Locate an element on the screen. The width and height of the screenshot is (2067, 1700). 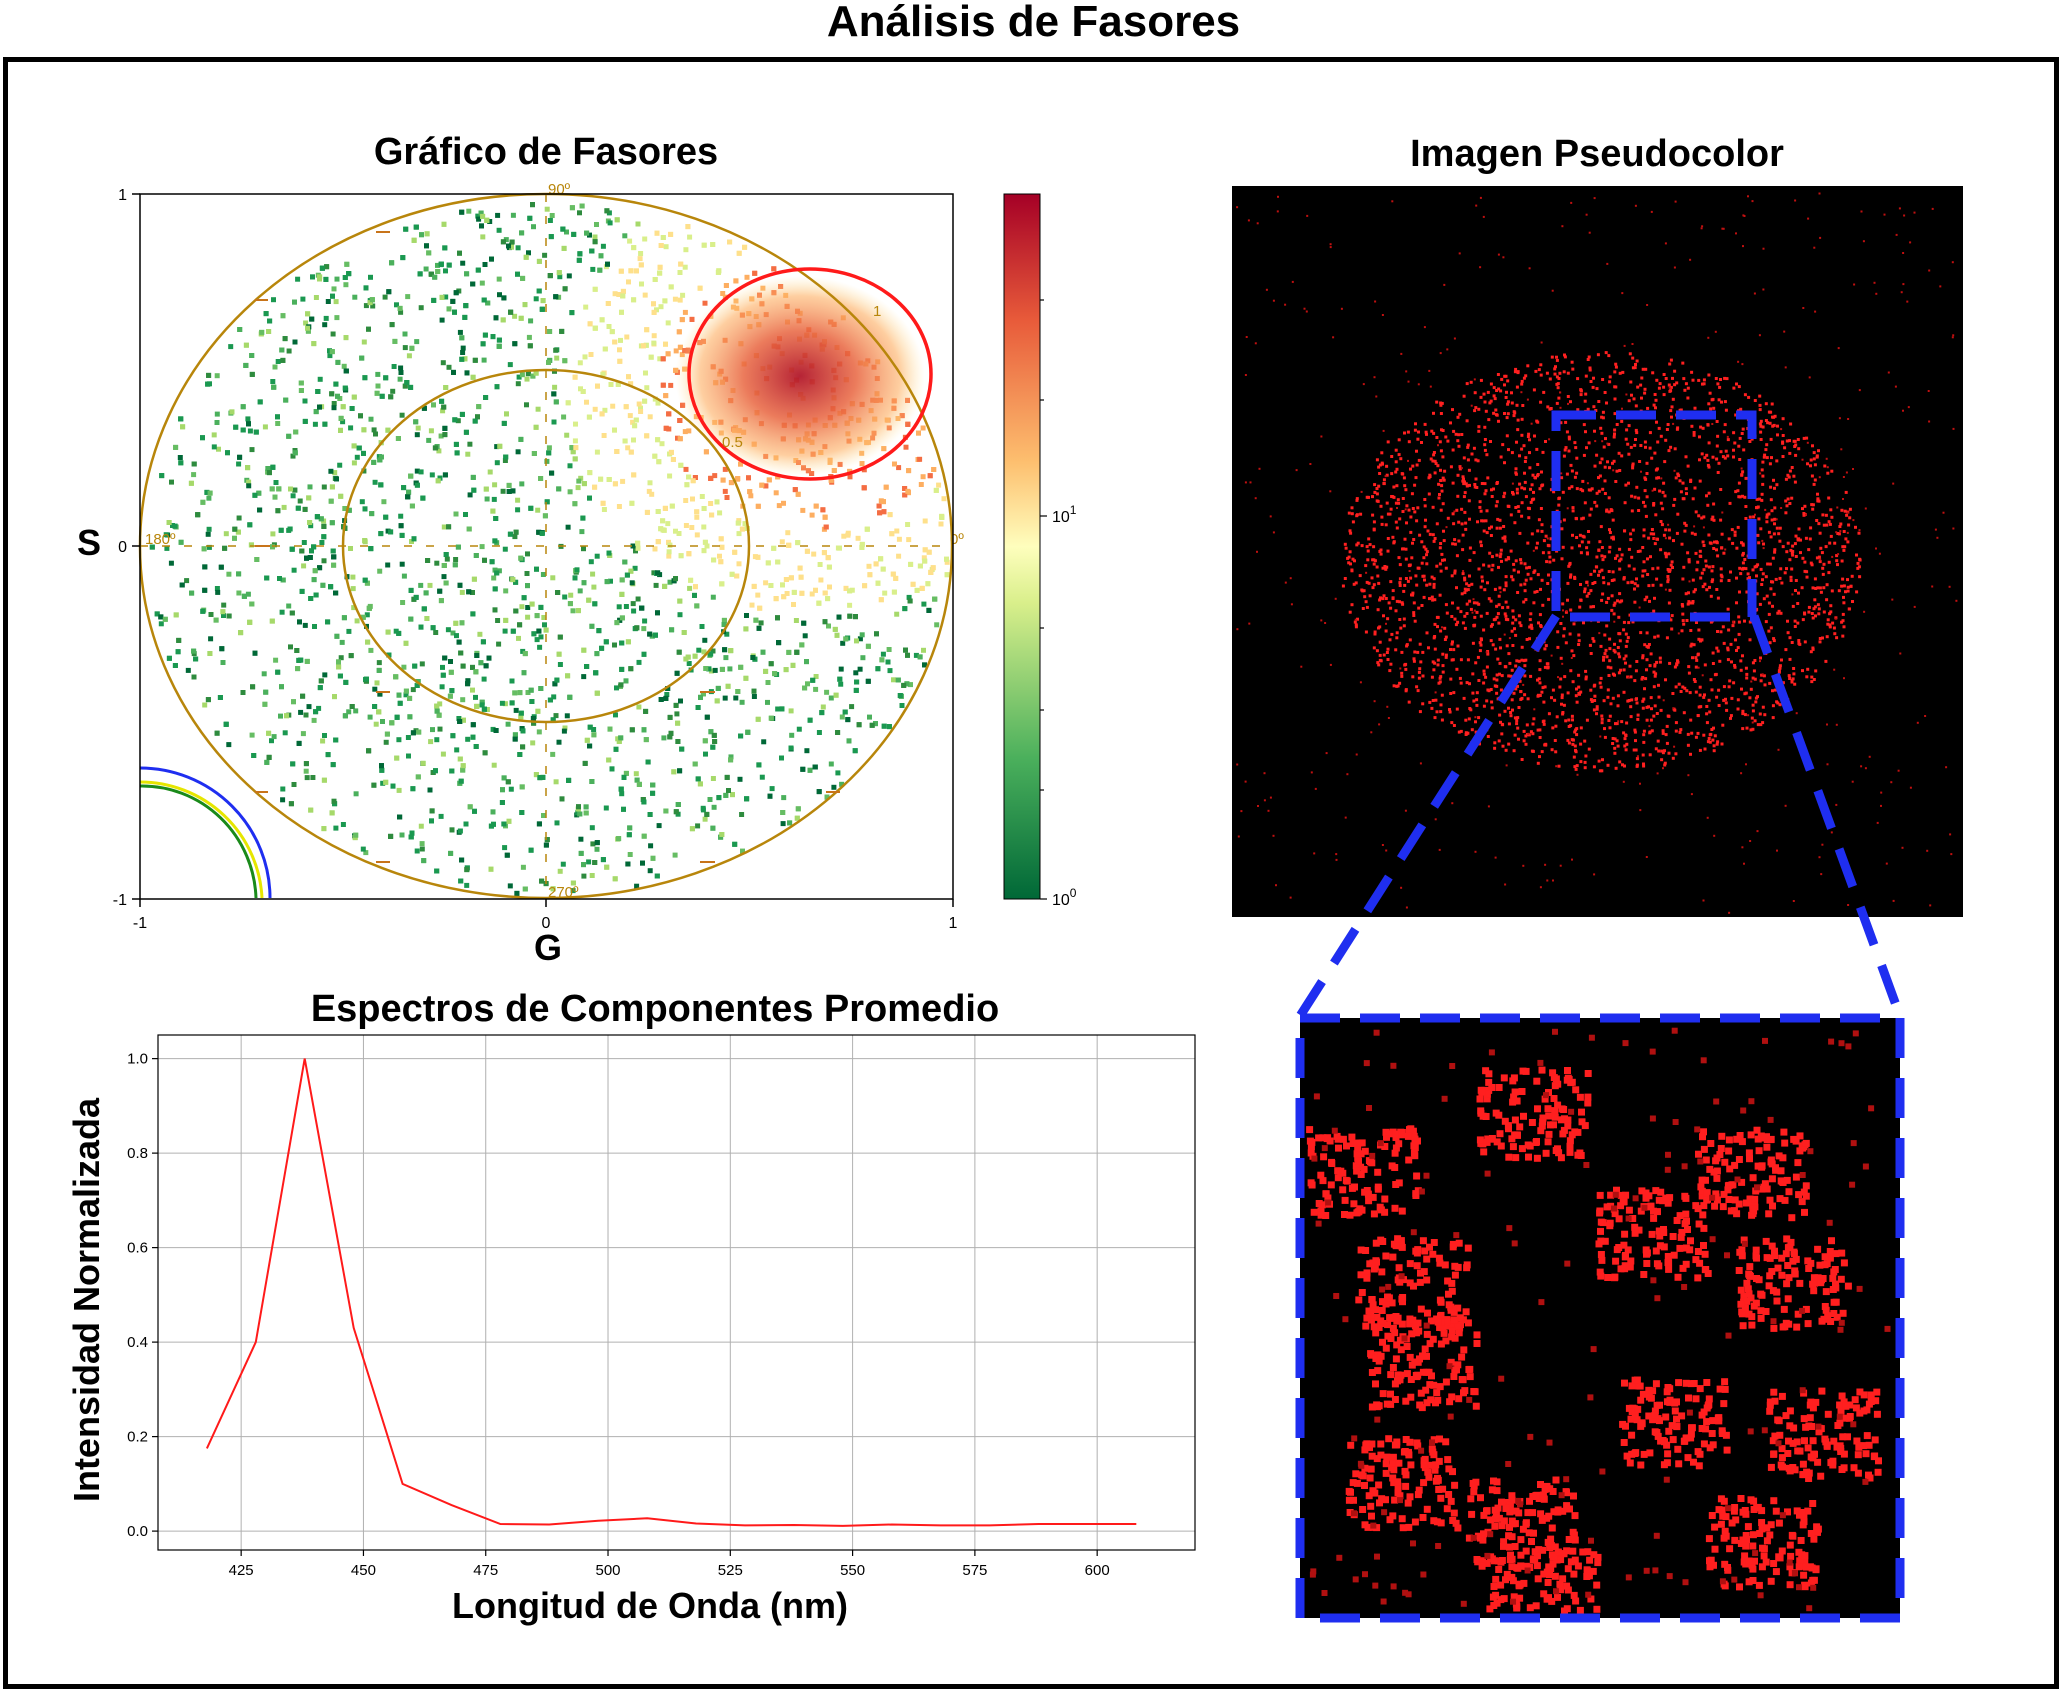
cursor-circles is located at coordinates (205, 832).